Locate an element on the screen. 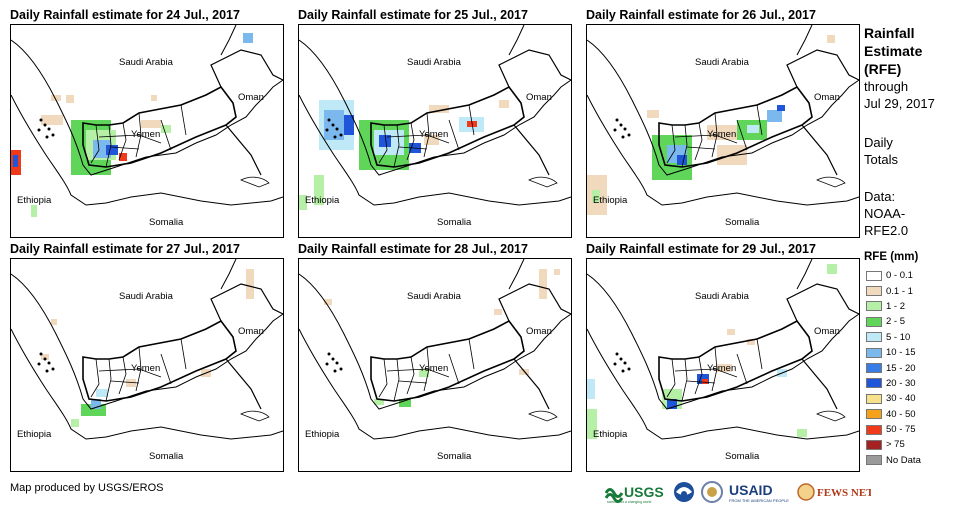 This screenshot has height=511, width=967. usaid-tagline: FROM THE AMERICAN PEOPLE is located at coordinates (759, 500).